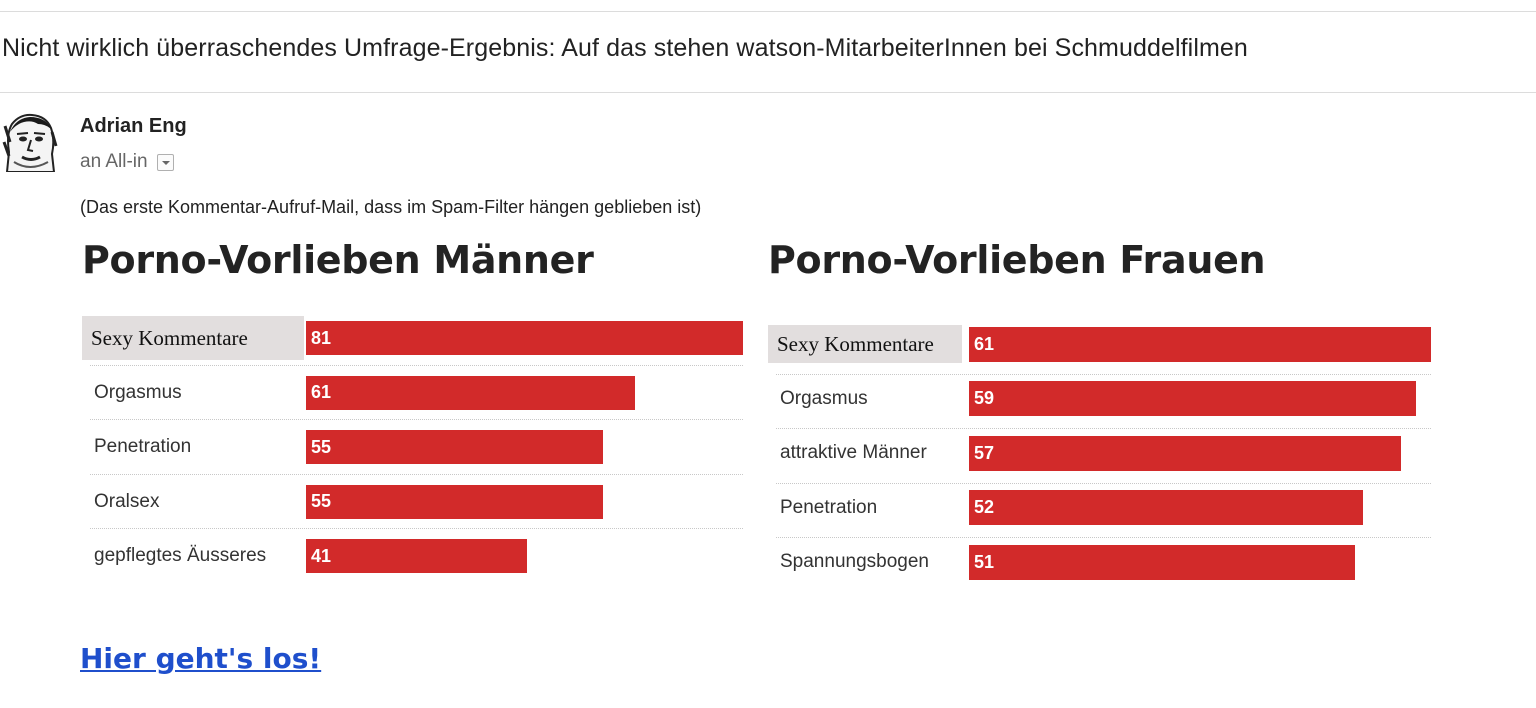 This screenshot has width=1536, height=708. Describe the element at coordinates (1017, 260) in the screenshot. I see `chart-title: Porno-Vorlieben Frauen` at that location.